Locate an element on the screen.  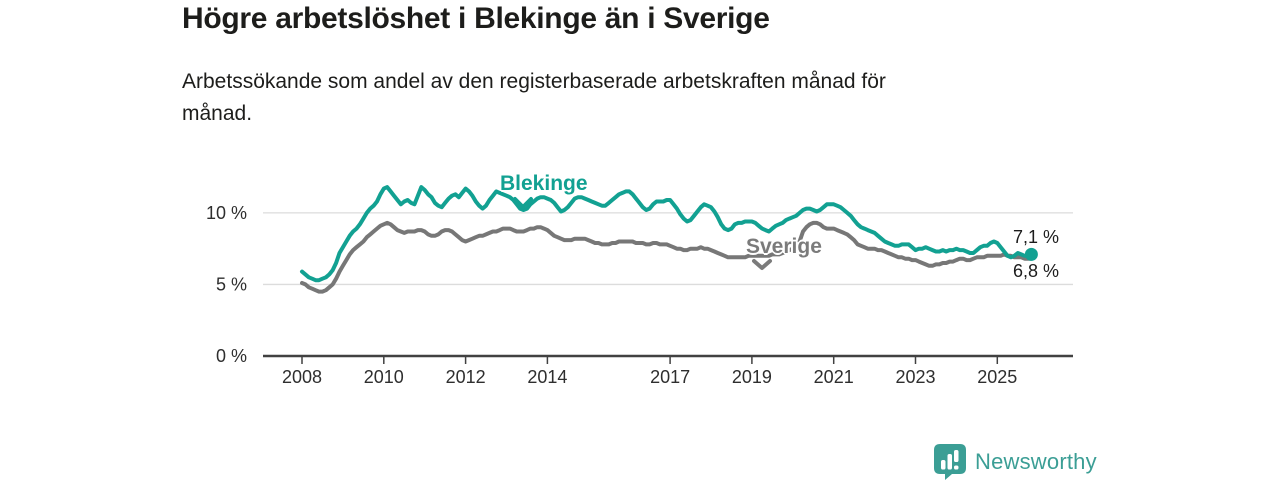
x-axis-label-2008: 2008 is located at coordinates (302, 377).